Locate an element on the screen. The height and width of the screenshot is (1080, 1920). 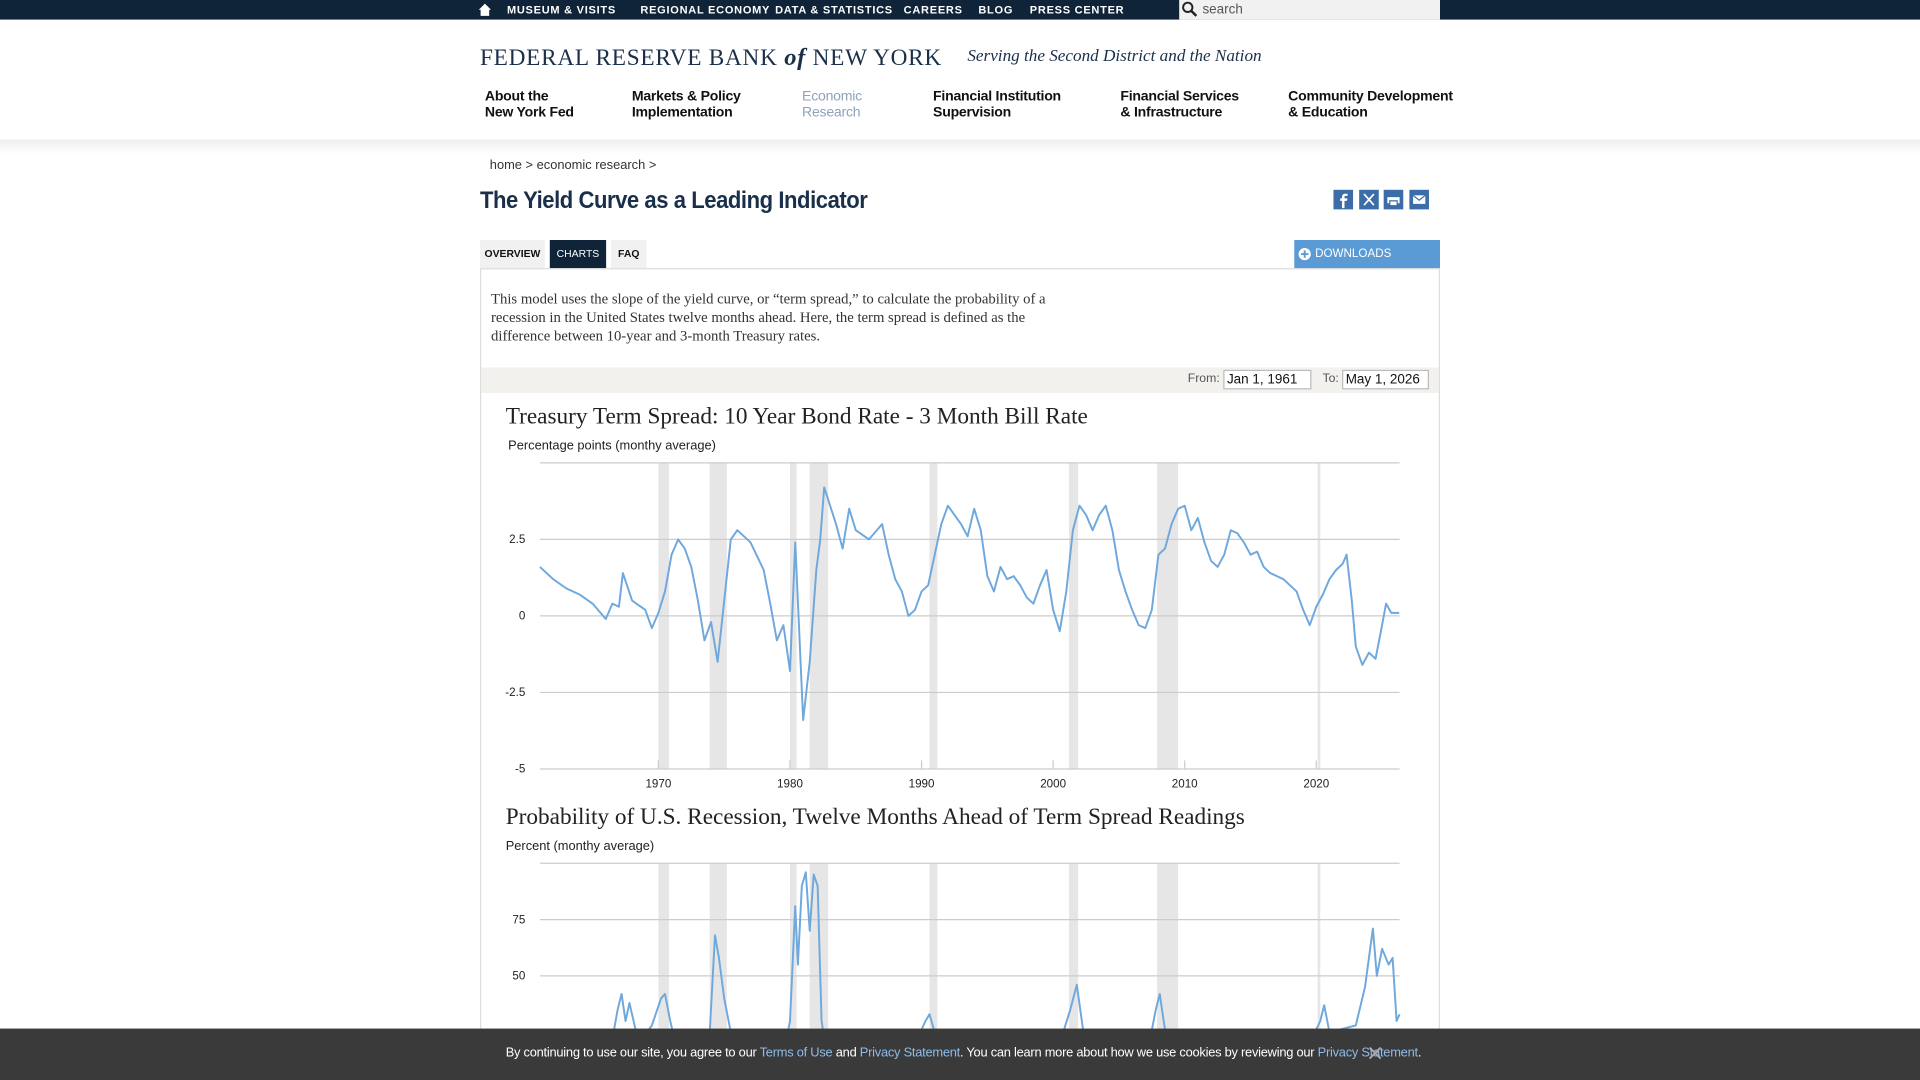
breadcrumb-link: economic research is located at coordinates (591, 165).